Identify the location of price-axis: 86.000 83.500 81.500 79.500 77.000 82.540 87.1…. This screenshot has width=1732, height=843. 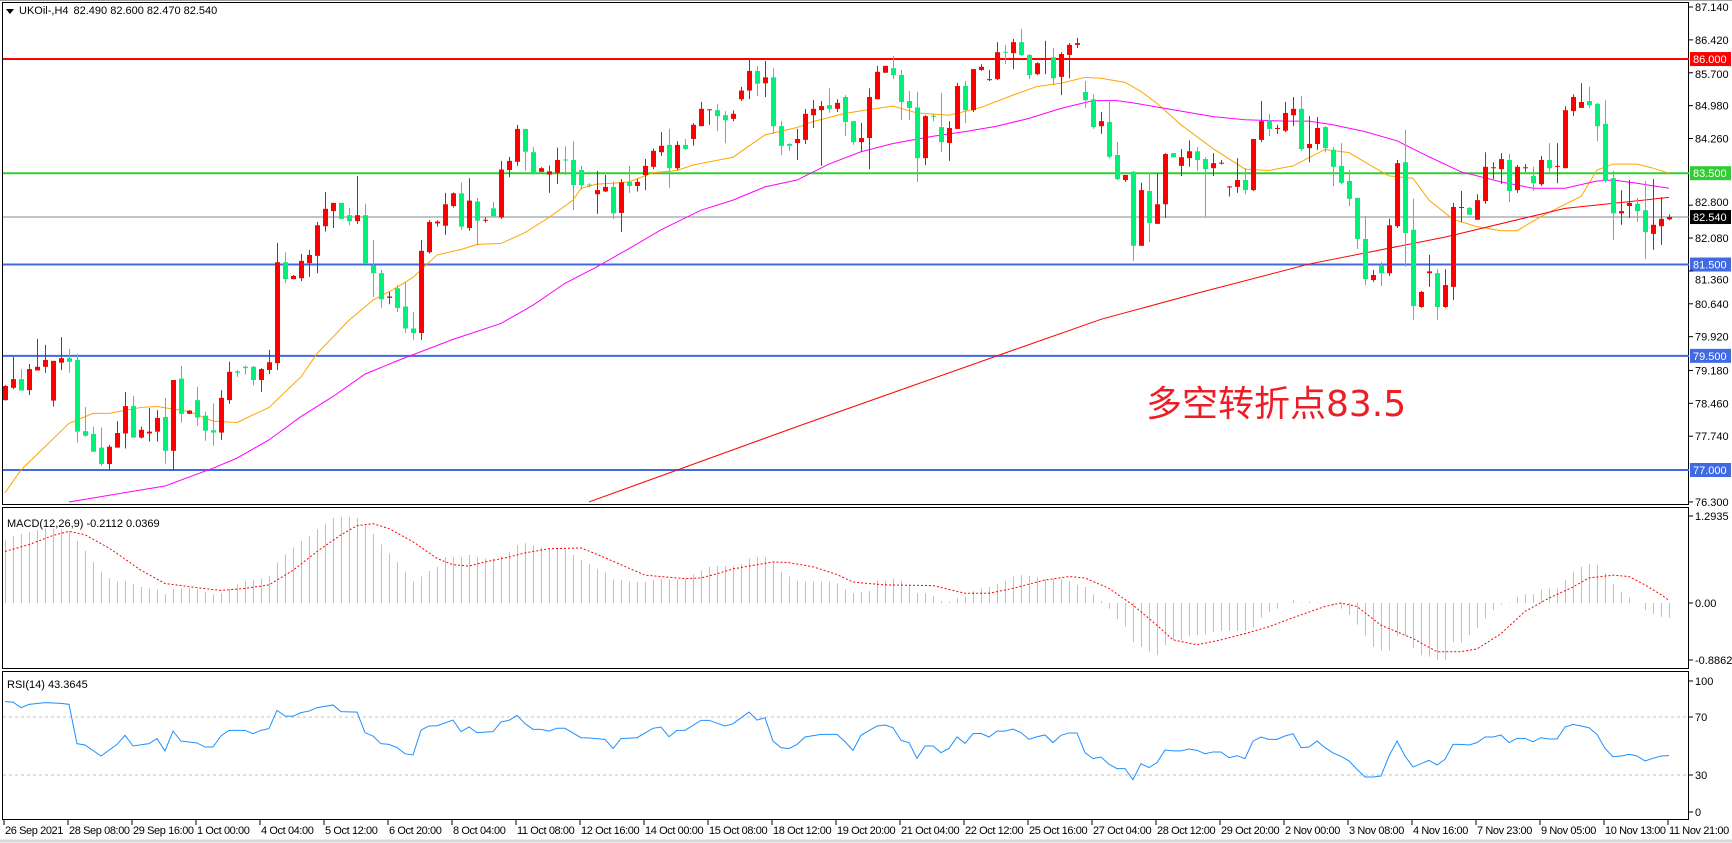
(1710, 410).